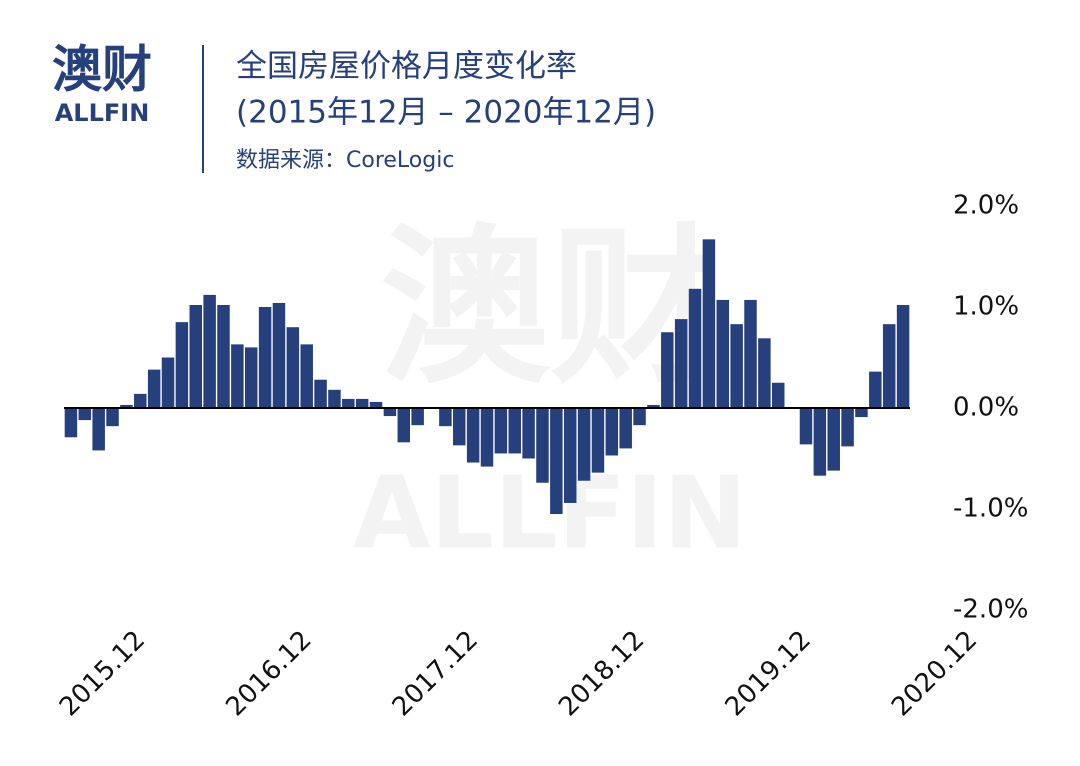 The width and height of the screenshot is (1080, 766). What do you see at coordinates (986, 307) in the screenshot?
I see `y-tick-label: 1.0%` at bounding box center [986, 307].